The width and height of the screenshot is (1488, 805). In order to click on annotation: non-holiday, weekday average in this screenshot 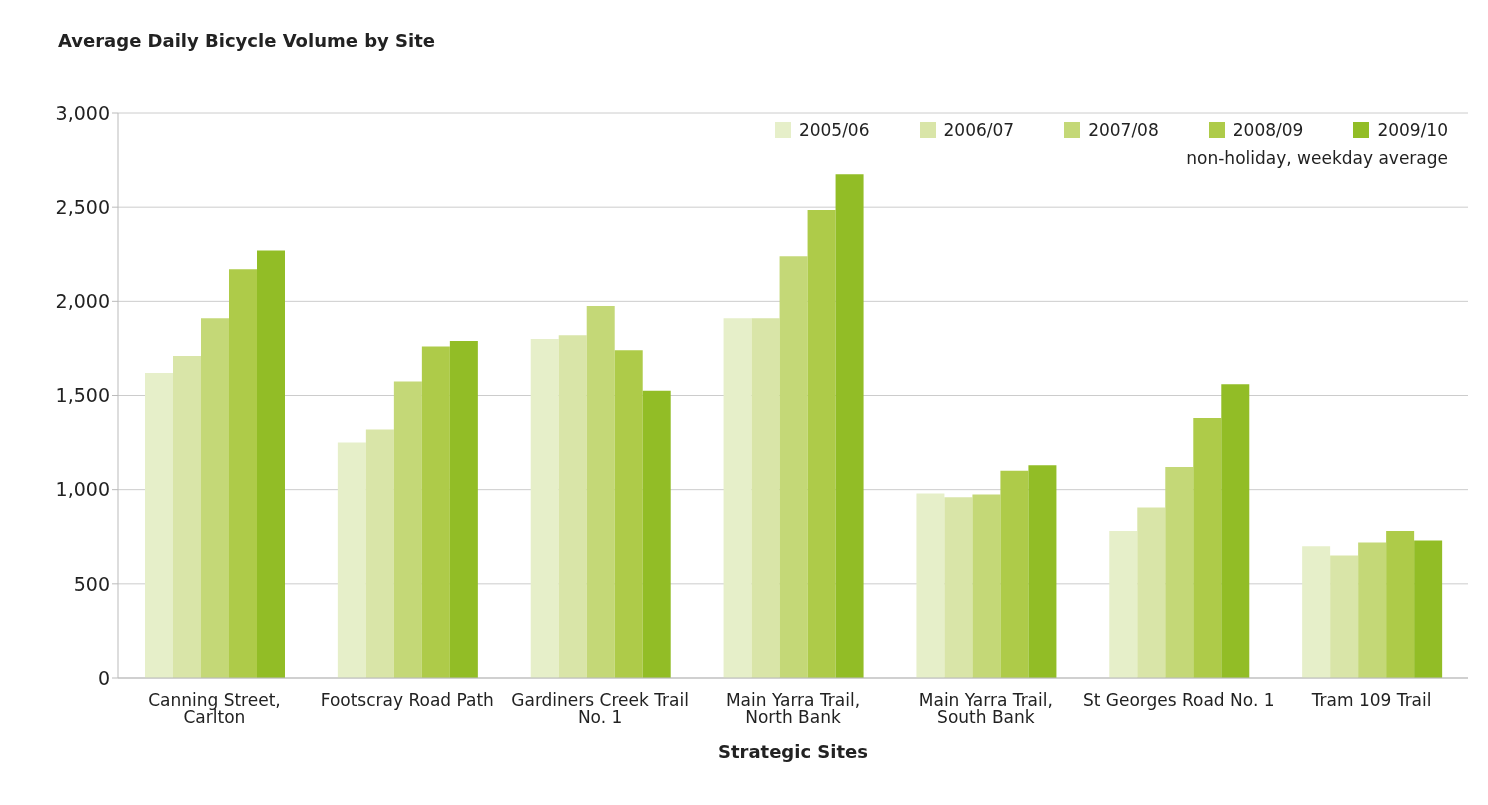, I will do `click(1317, 158)`.